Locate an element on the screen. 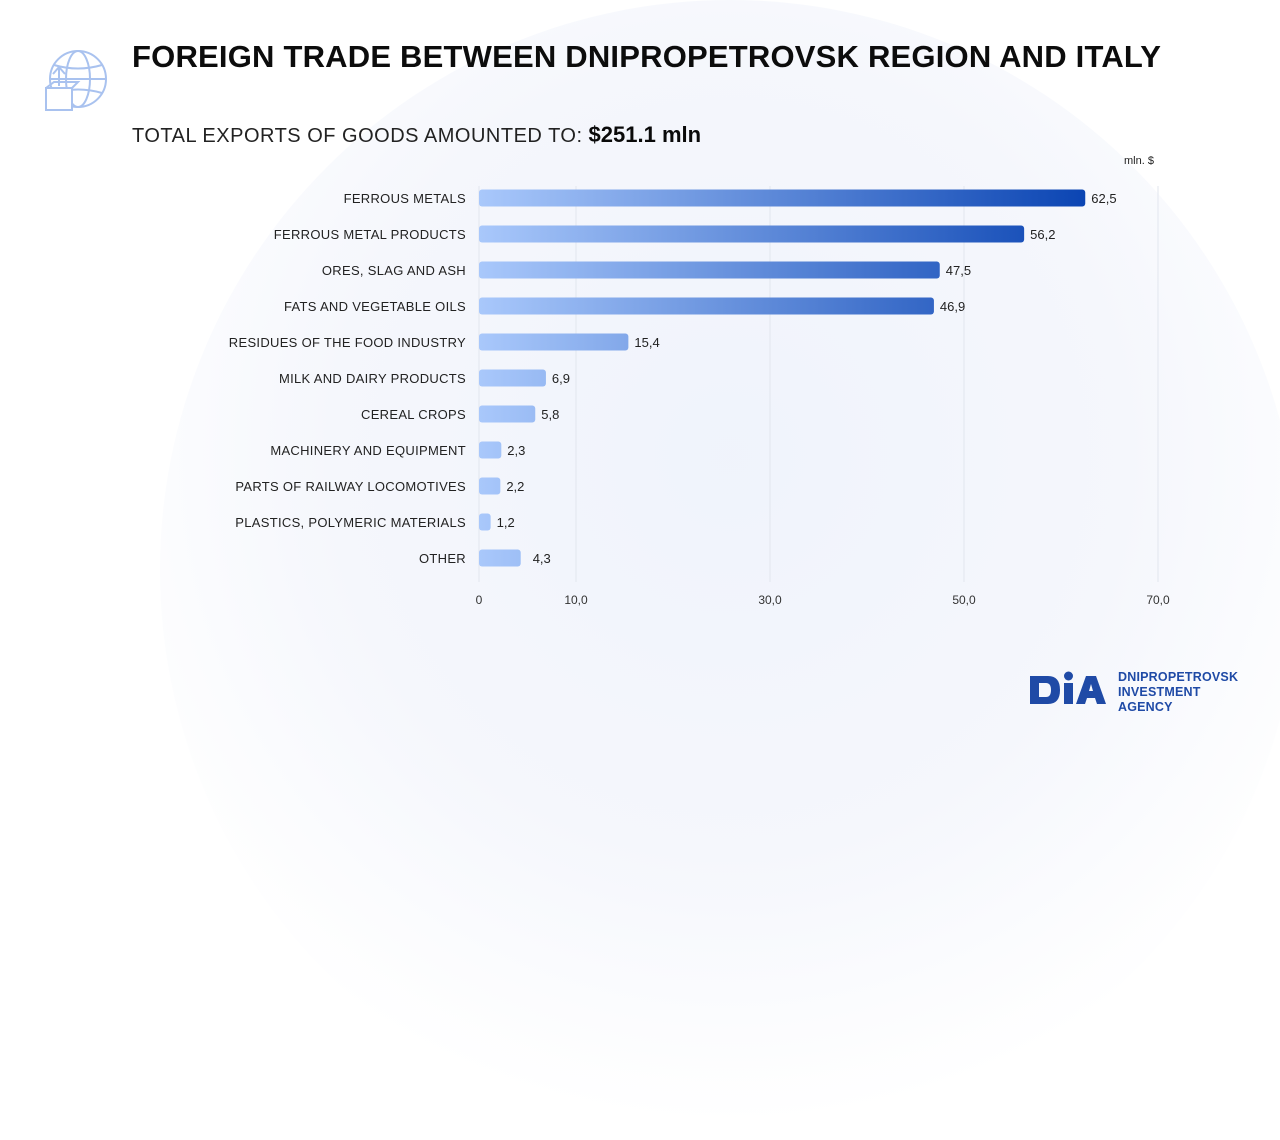  unit-label: mln. $ is located at coordinates (1139, 161).